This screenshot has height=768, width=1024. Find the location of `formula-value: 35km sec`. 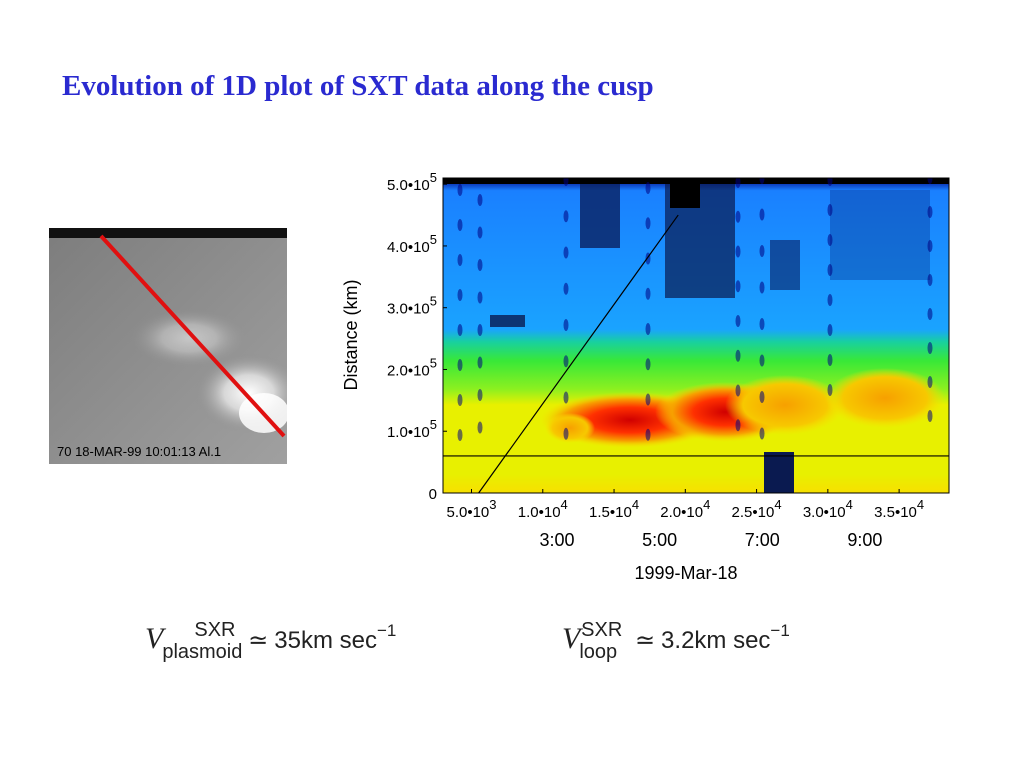

formula-value: 35km sec is located at coordinates (325, 640).